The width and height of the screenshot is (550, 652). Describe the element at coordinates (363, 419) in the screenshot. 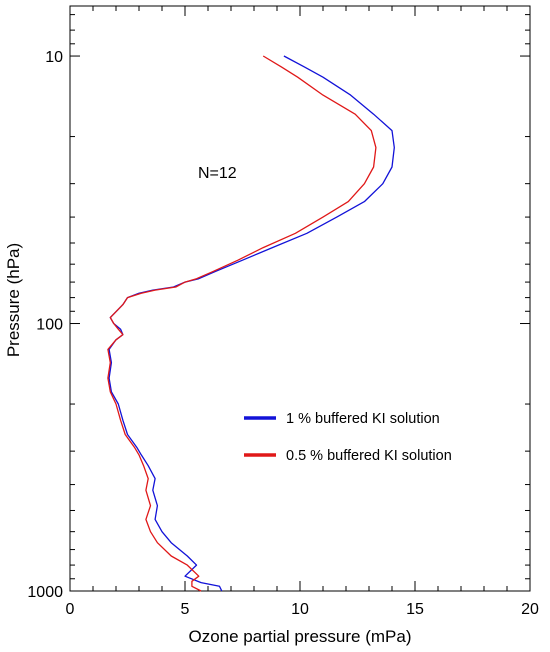

I see `legend-label-series1: 1 % buffered KI solution` at that location.